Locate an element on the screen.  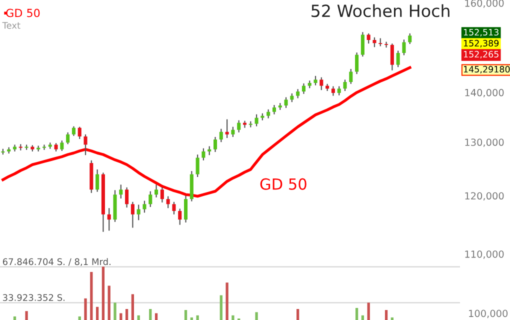
annotation: Text is located at coordinates (11, 25).